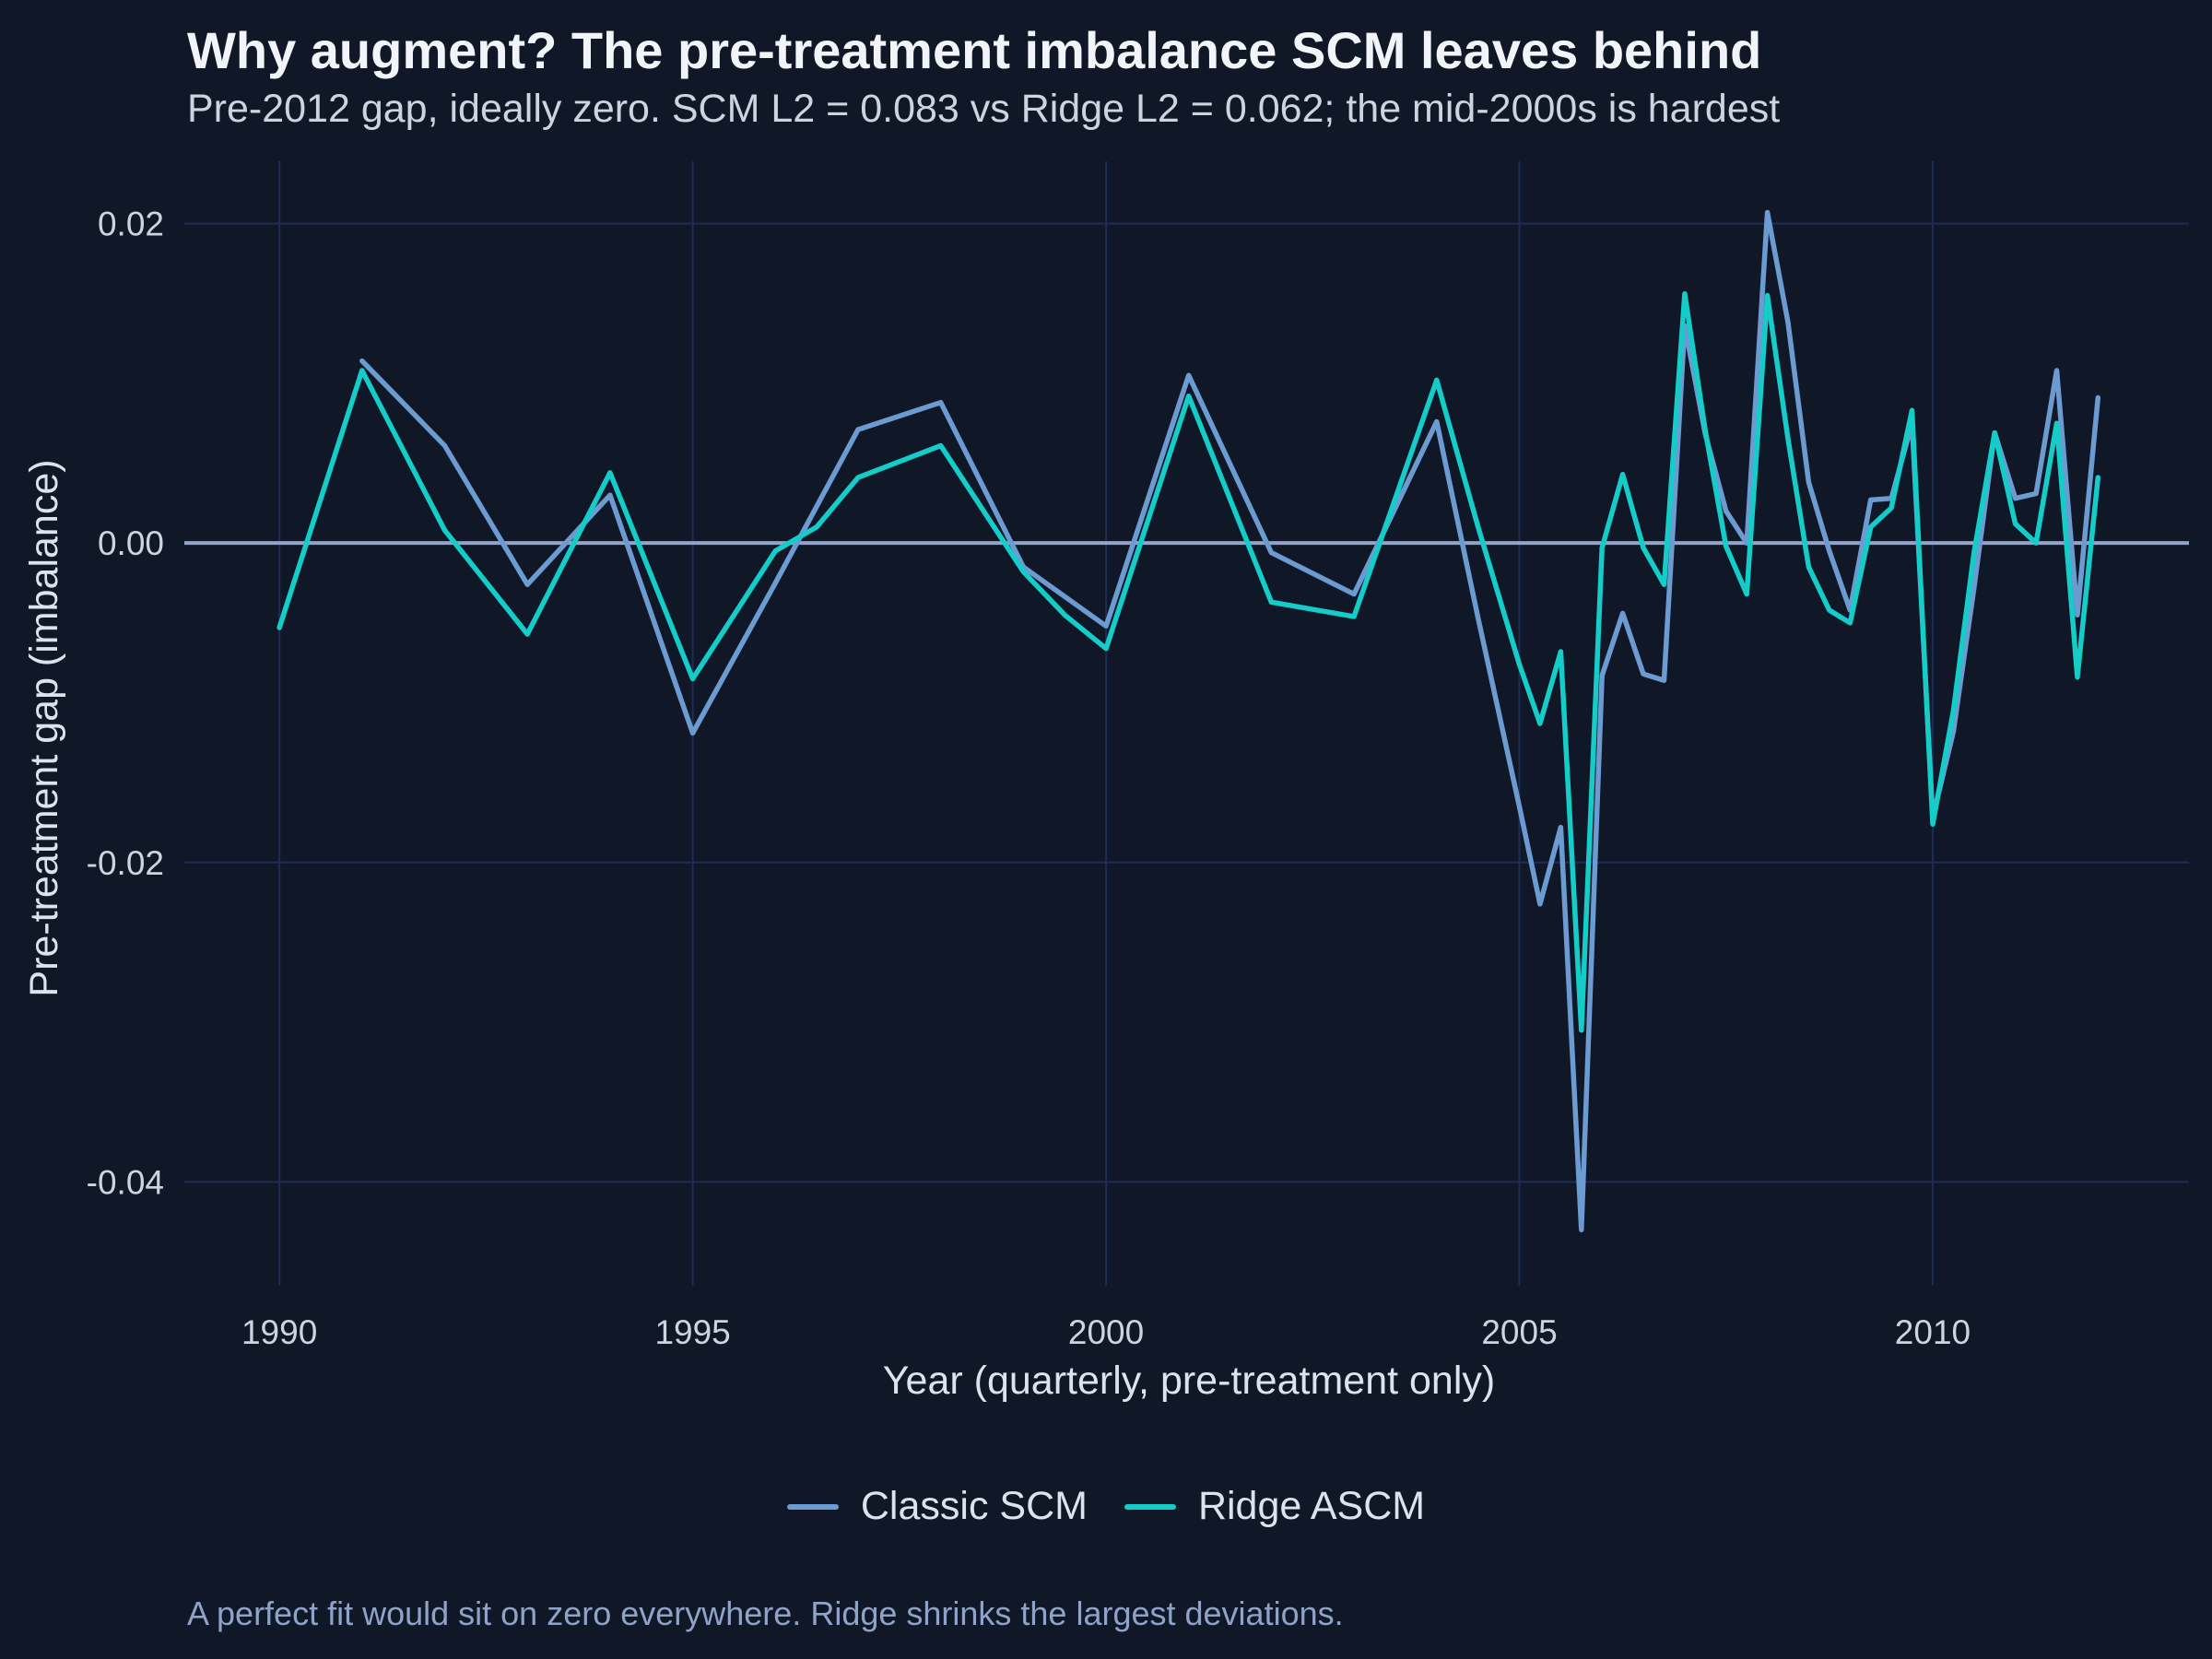 Image resolution: width=2212 pixels, height=1659 pixels. I want to click on x-tick-label: 1995, so click(692, 1332).